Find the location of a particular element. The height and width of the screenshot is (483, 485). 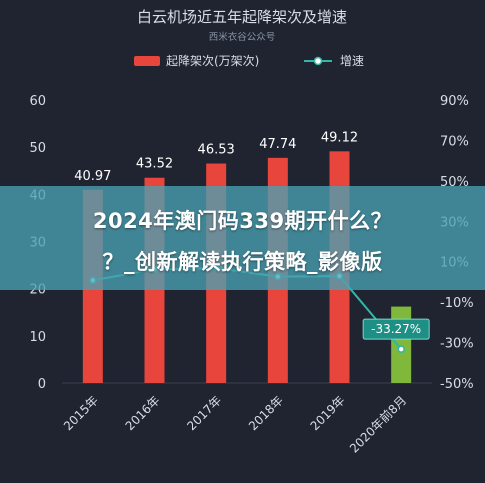

x-tick-label: 2017年 is located at coordinates (204, 413).